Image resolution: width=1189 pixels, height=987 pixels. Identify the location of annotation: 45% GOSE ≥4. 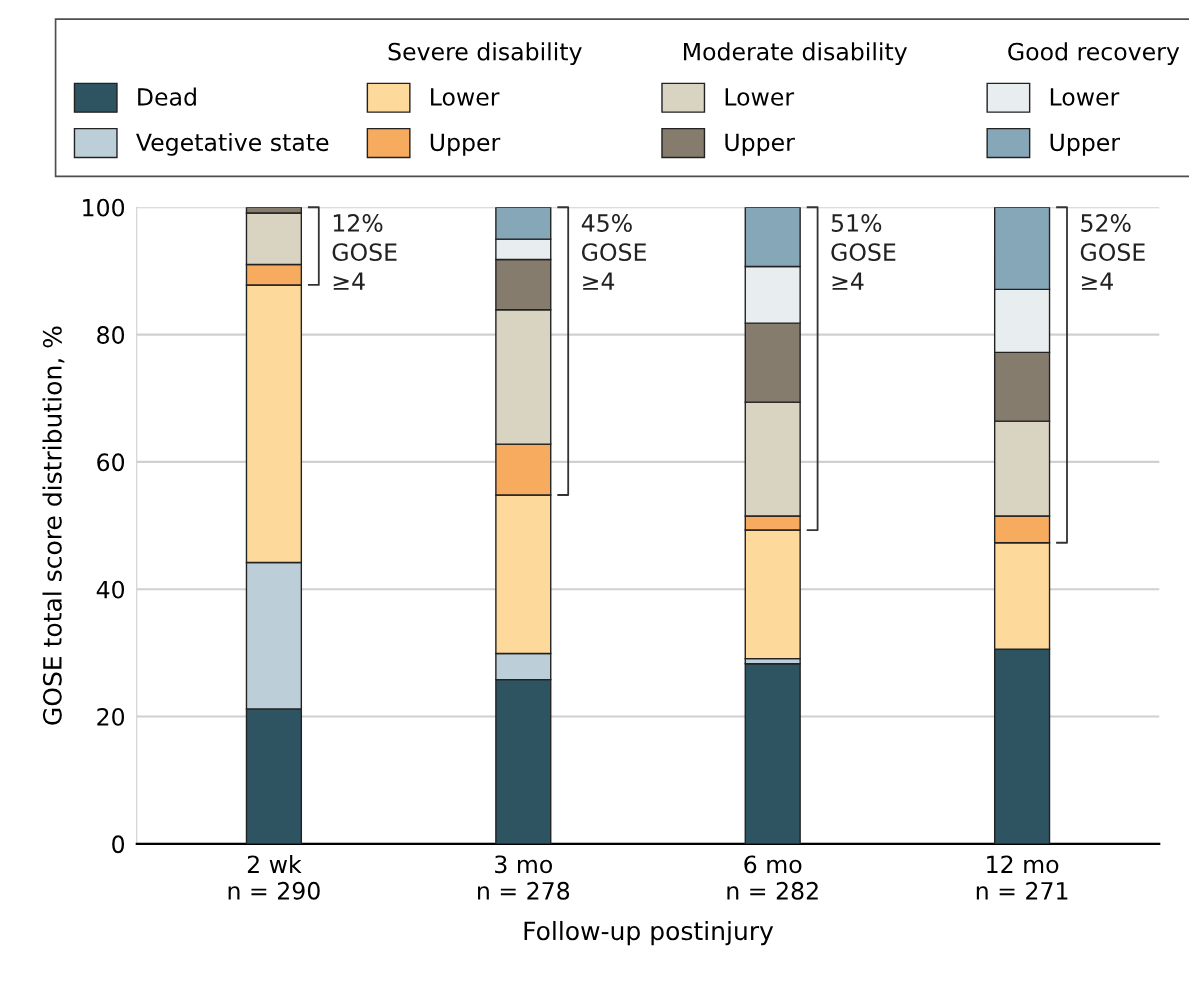
(613, 252).